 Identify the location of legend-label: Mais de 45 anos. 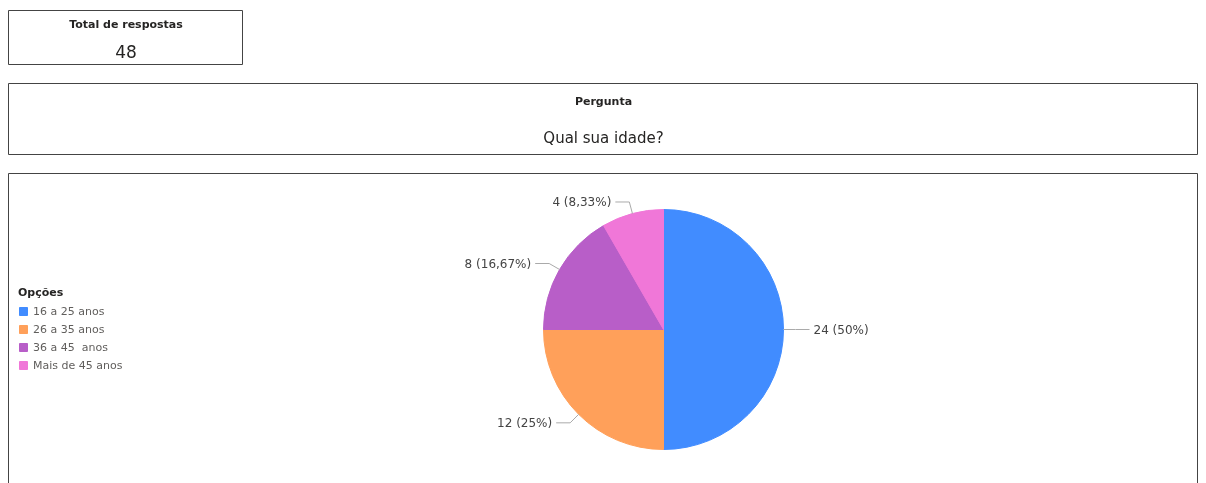
(78, 365).